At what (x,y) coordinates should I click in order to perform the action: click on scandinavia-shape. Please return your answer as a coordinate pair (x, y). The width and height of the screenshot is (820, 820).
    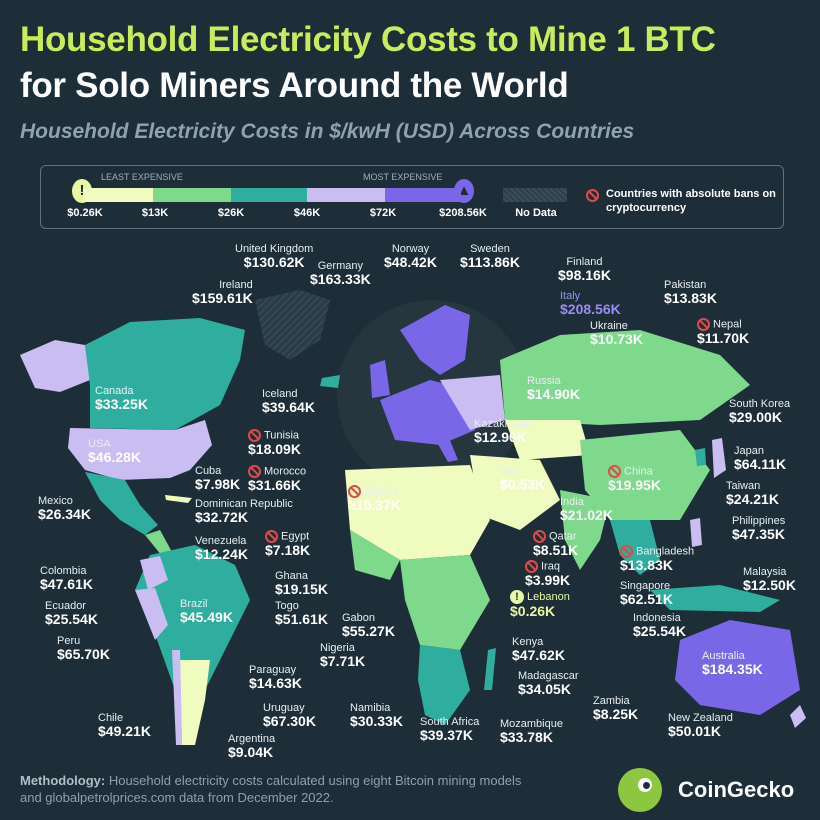
    Looking at the image, I should click on (435, 340).